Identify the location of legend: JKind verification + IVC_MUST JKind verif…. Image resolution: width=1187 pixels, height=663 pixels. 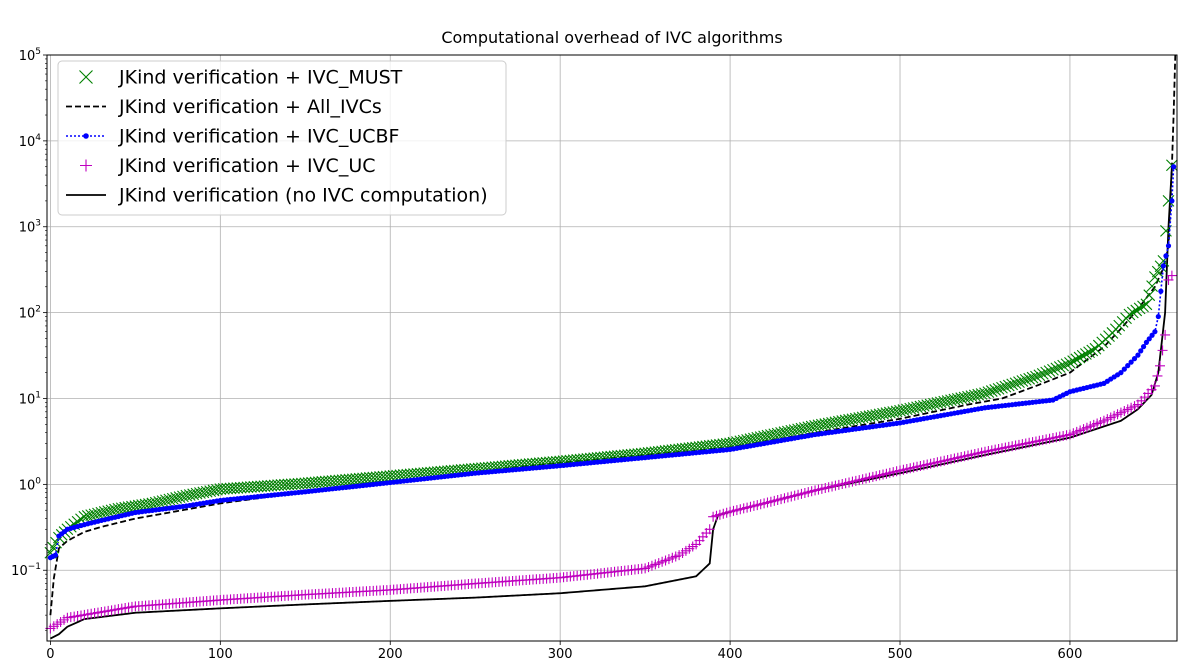
(282, 138).